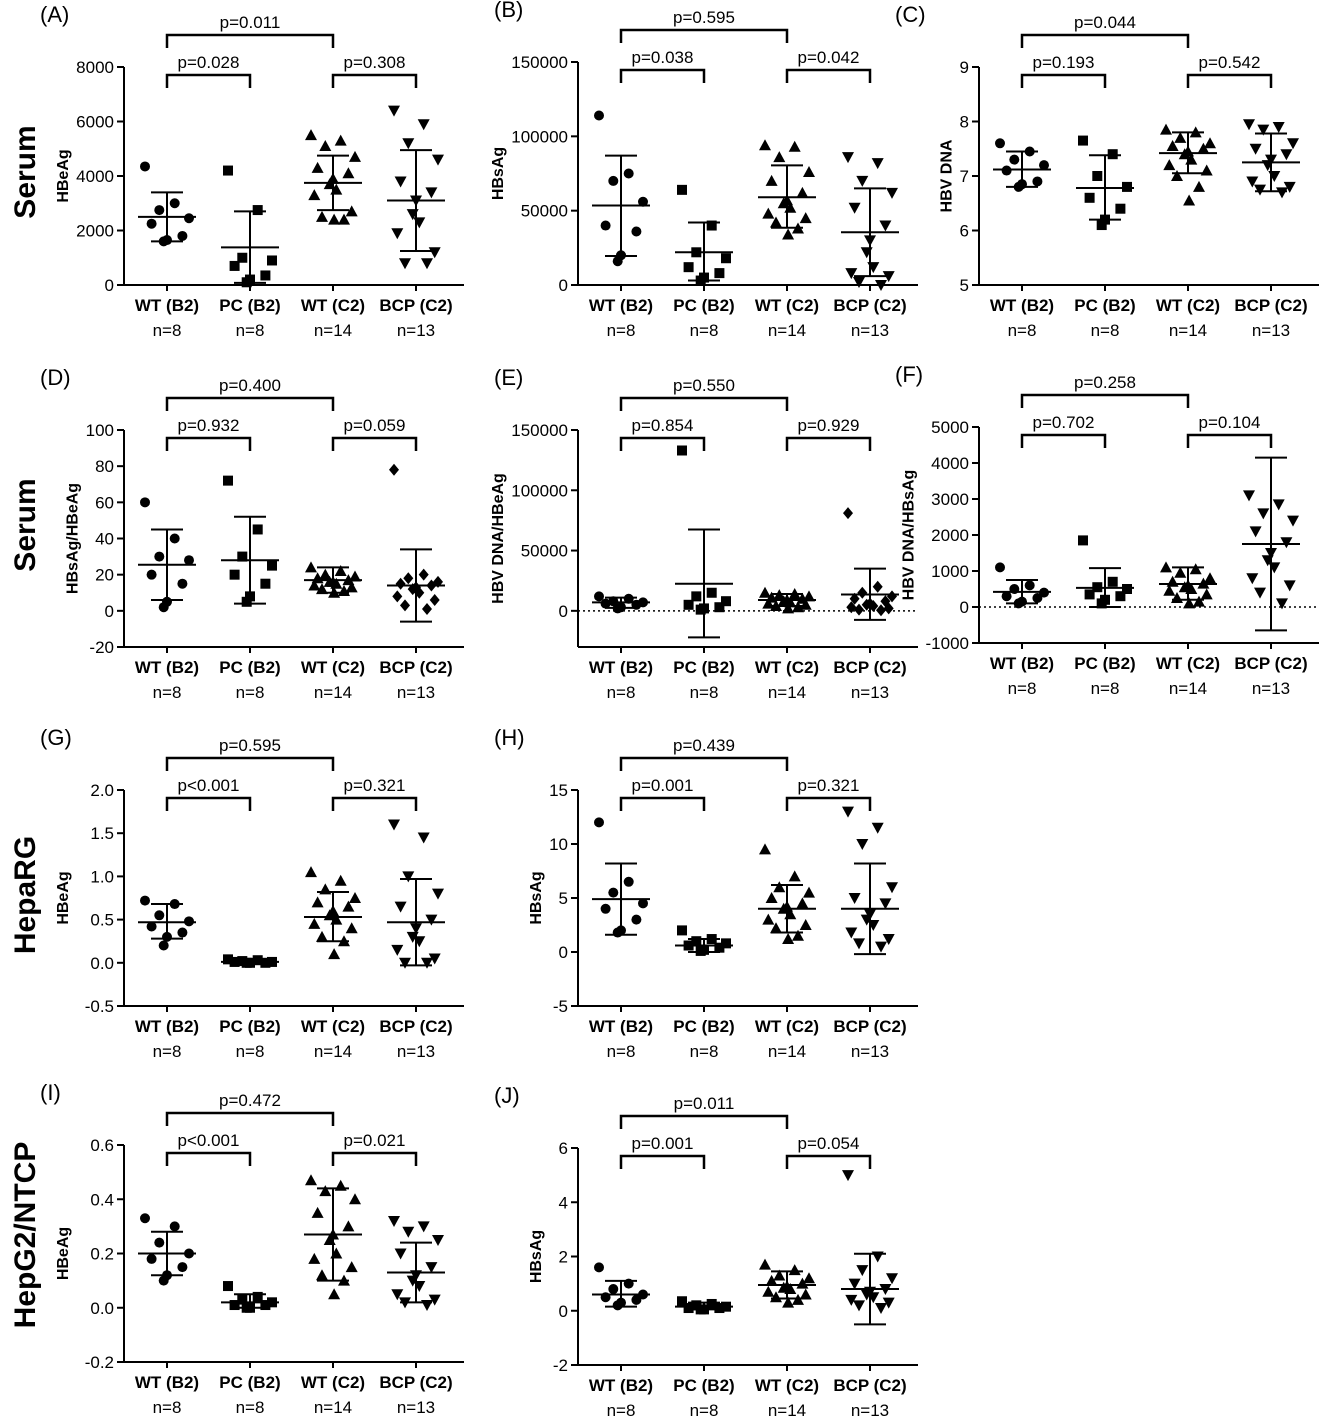 The height and width of the screenshot is (1420, 1334). I want to click on p-value-label: p=0.042, so click(829, 57).